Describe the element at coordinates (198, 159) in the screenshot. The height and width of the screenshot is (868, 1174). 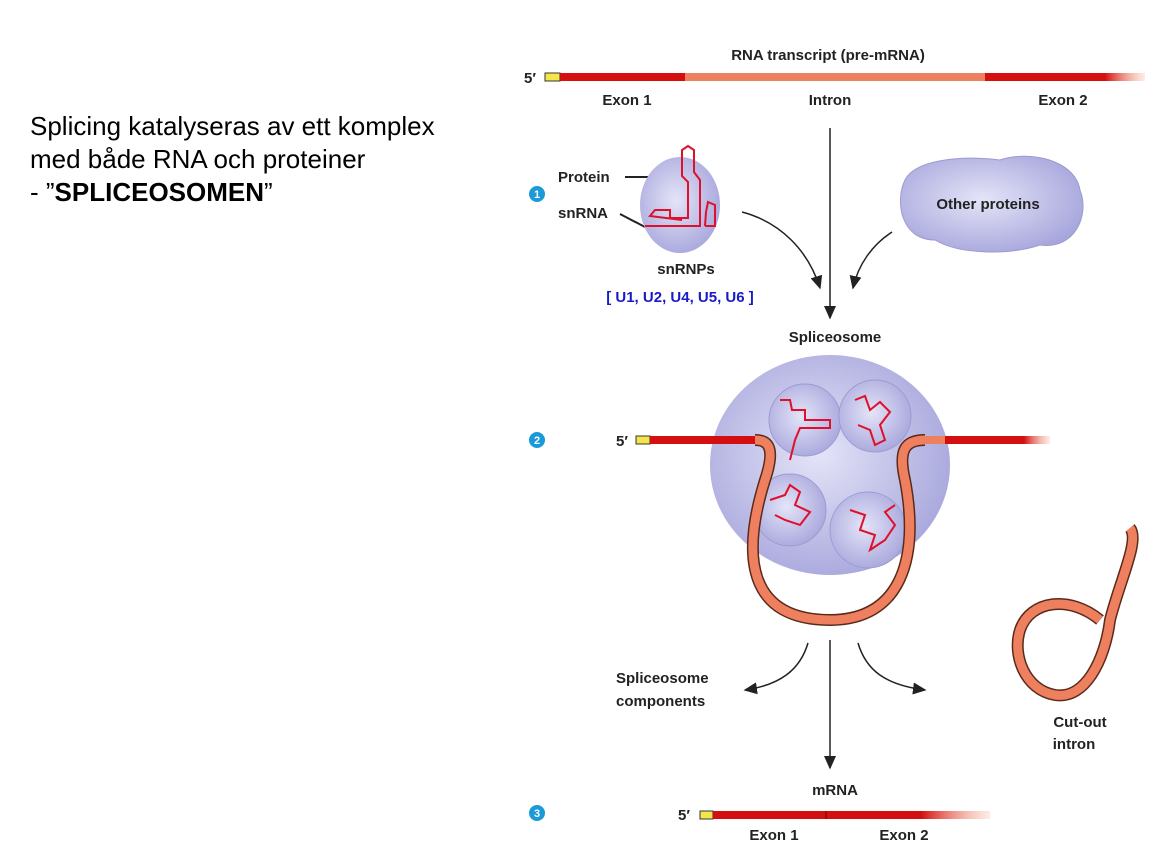
I see `text-line-2: med både RNA och proteiner` at that location.